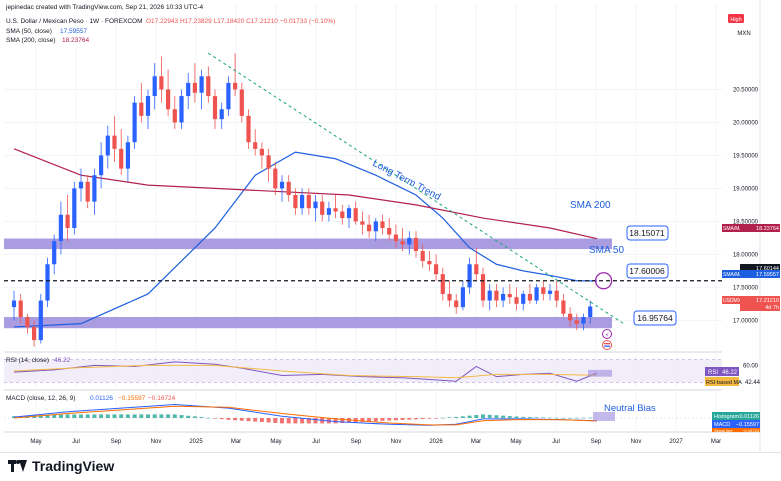 This screenshot has width=781, height=481. Describe the element at coordinates (604, 416) in the screenshot. I see `macd-highlight-box` at that location.